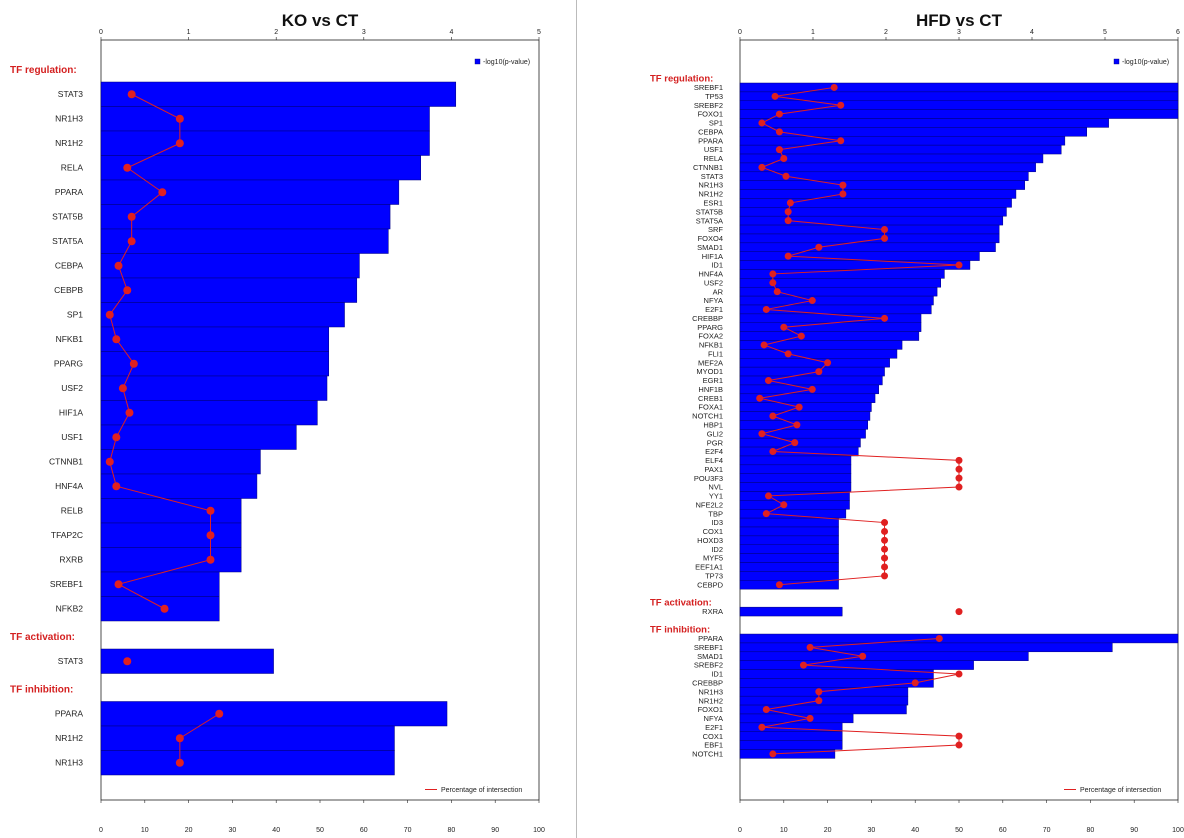  What do you see at coordinates (320, 20) in the screenshot?
I see `chart-title: KO vs CT` at bounding box center [320, 20].